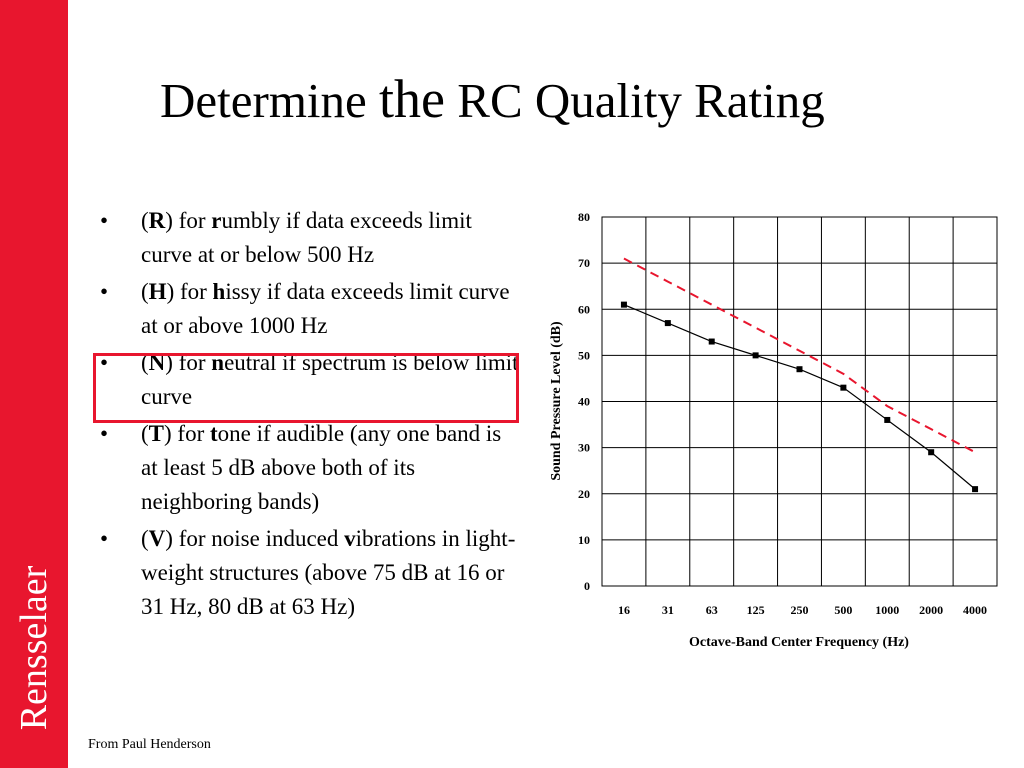 Image resolution: width=1024 pixels, height=768 pixels. I want to click on series-markers, so click(799, 397).